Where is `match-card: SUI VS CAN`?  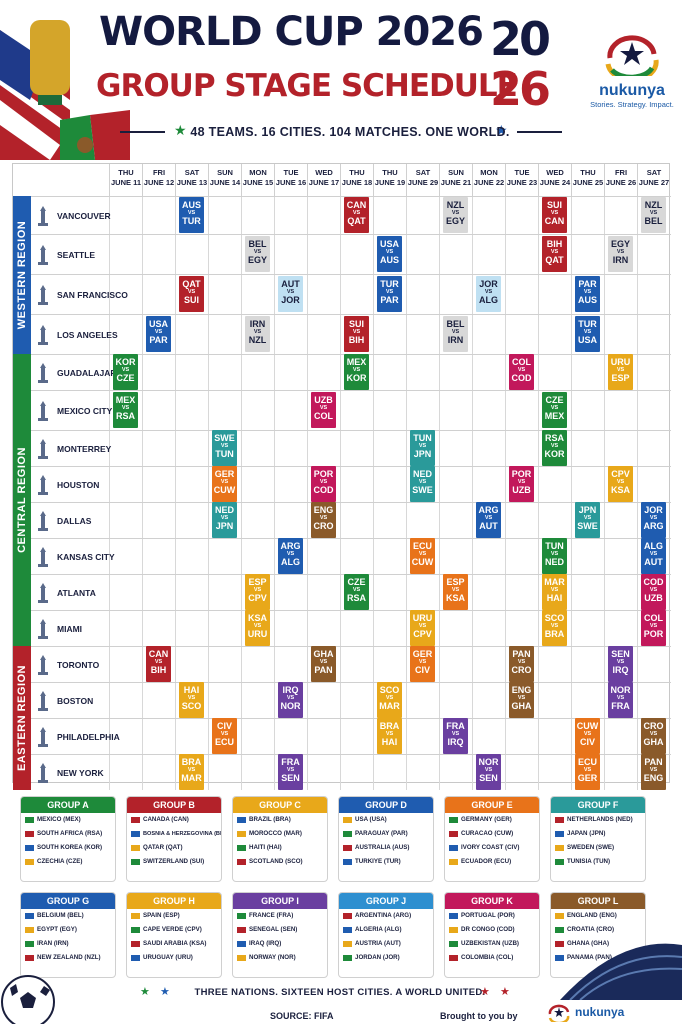
match-card: SUI VS CAN is located at coordinates (554, 215).